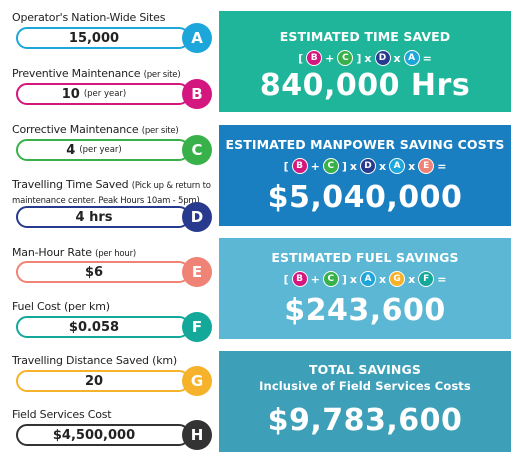  Describe the element at coordinates (365, 197) in the screenshot. I see `panel-value: $5,040,000` at that location.